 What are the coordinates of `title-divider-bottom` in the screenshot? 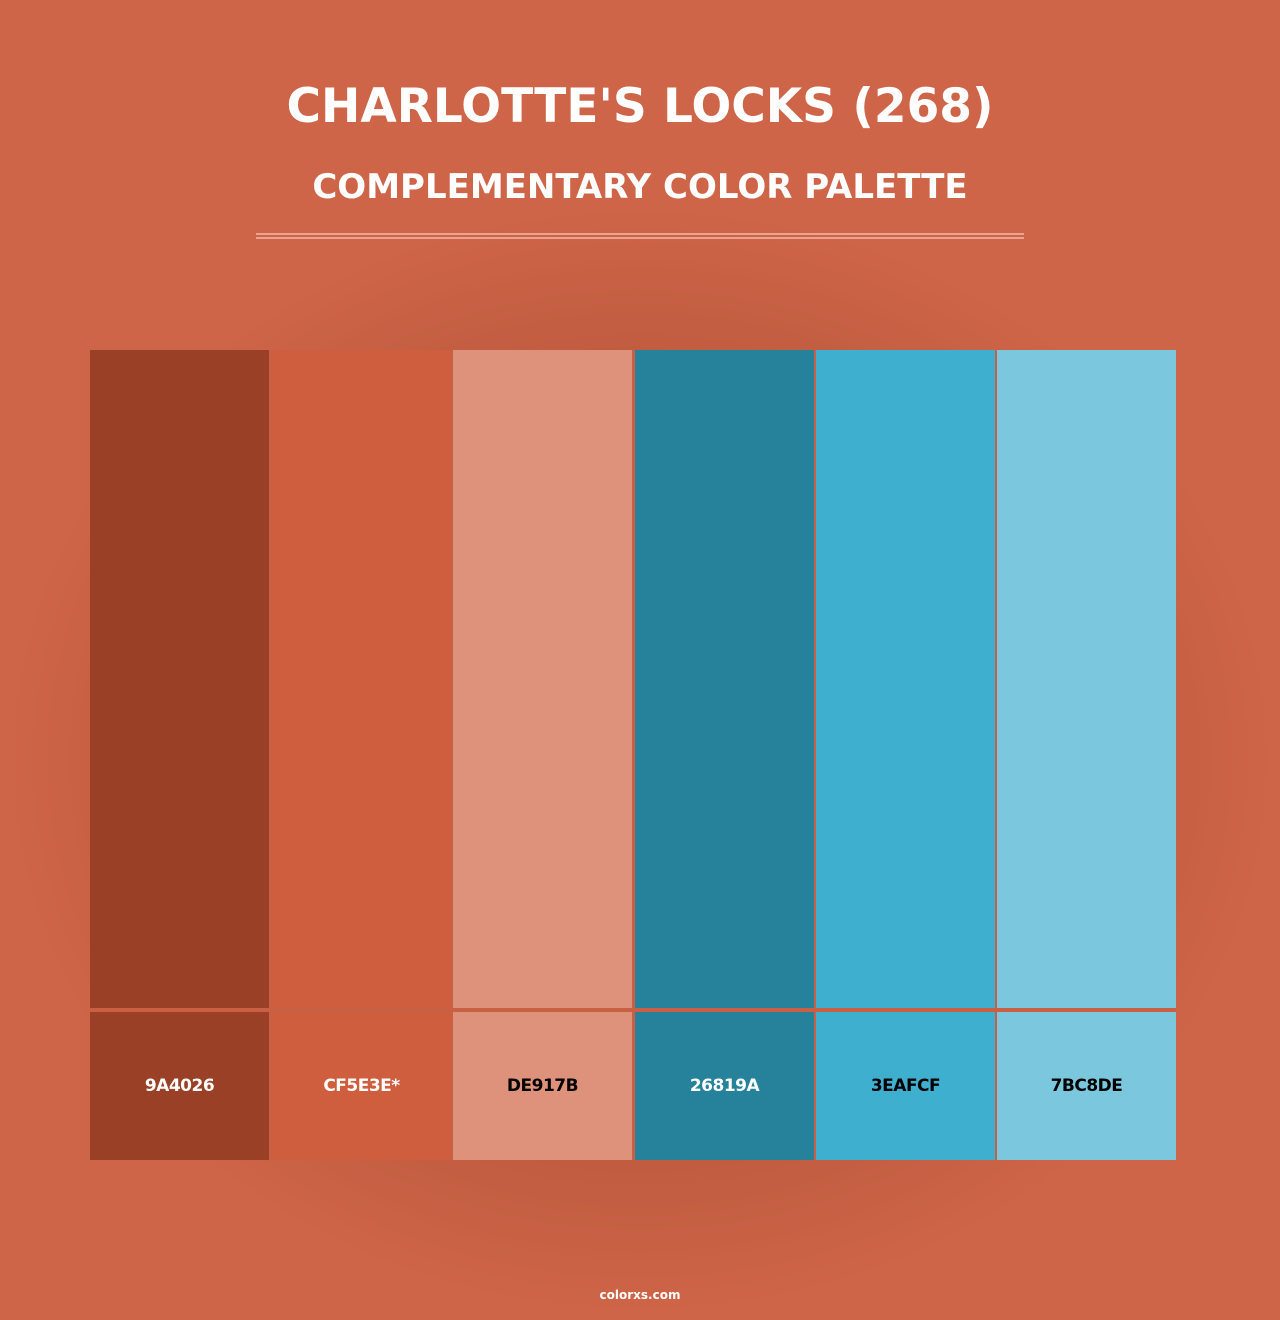 It's located at (640, 238).